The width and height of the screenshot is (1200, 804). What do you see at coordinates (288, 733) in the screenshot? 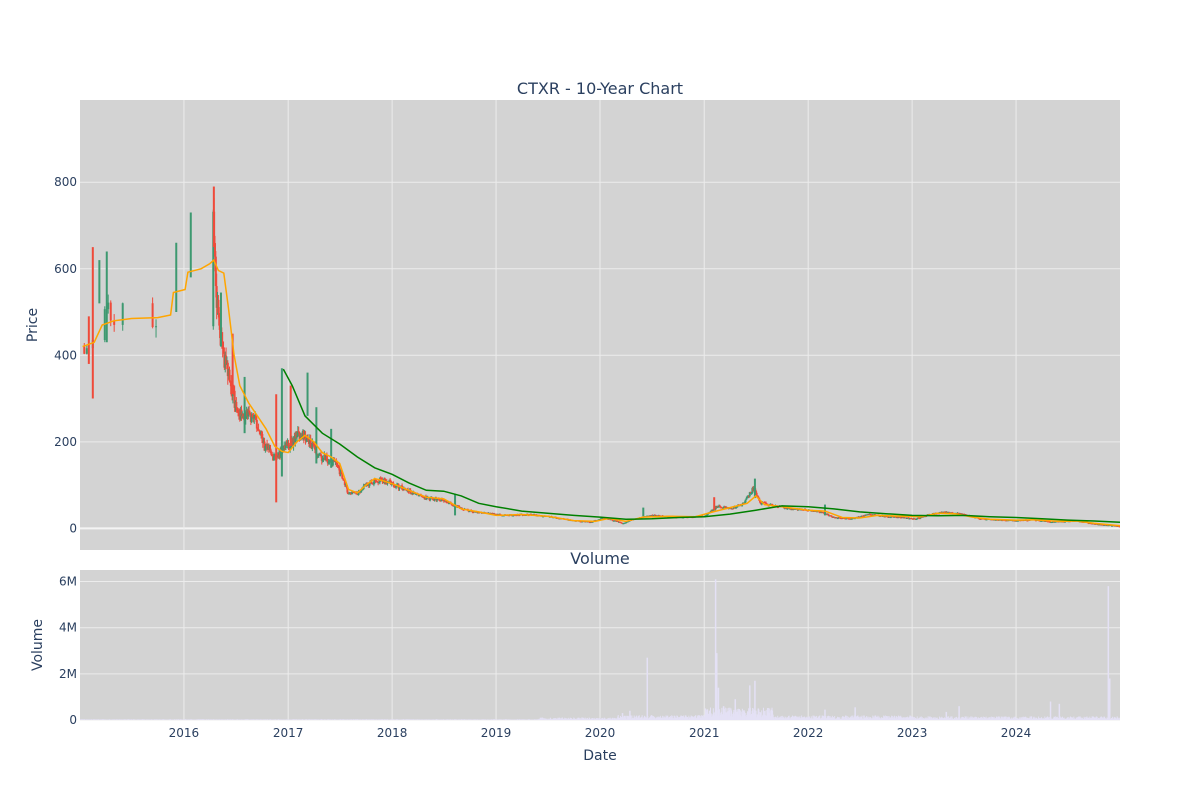
I see `x-tick-label: 2017` at bounding box center [288, 733].